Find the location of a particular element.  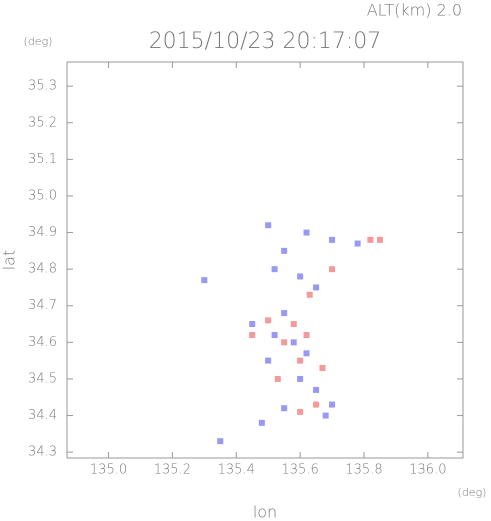

y-tick-label: 34.6 is located at coordinates (42, 342).